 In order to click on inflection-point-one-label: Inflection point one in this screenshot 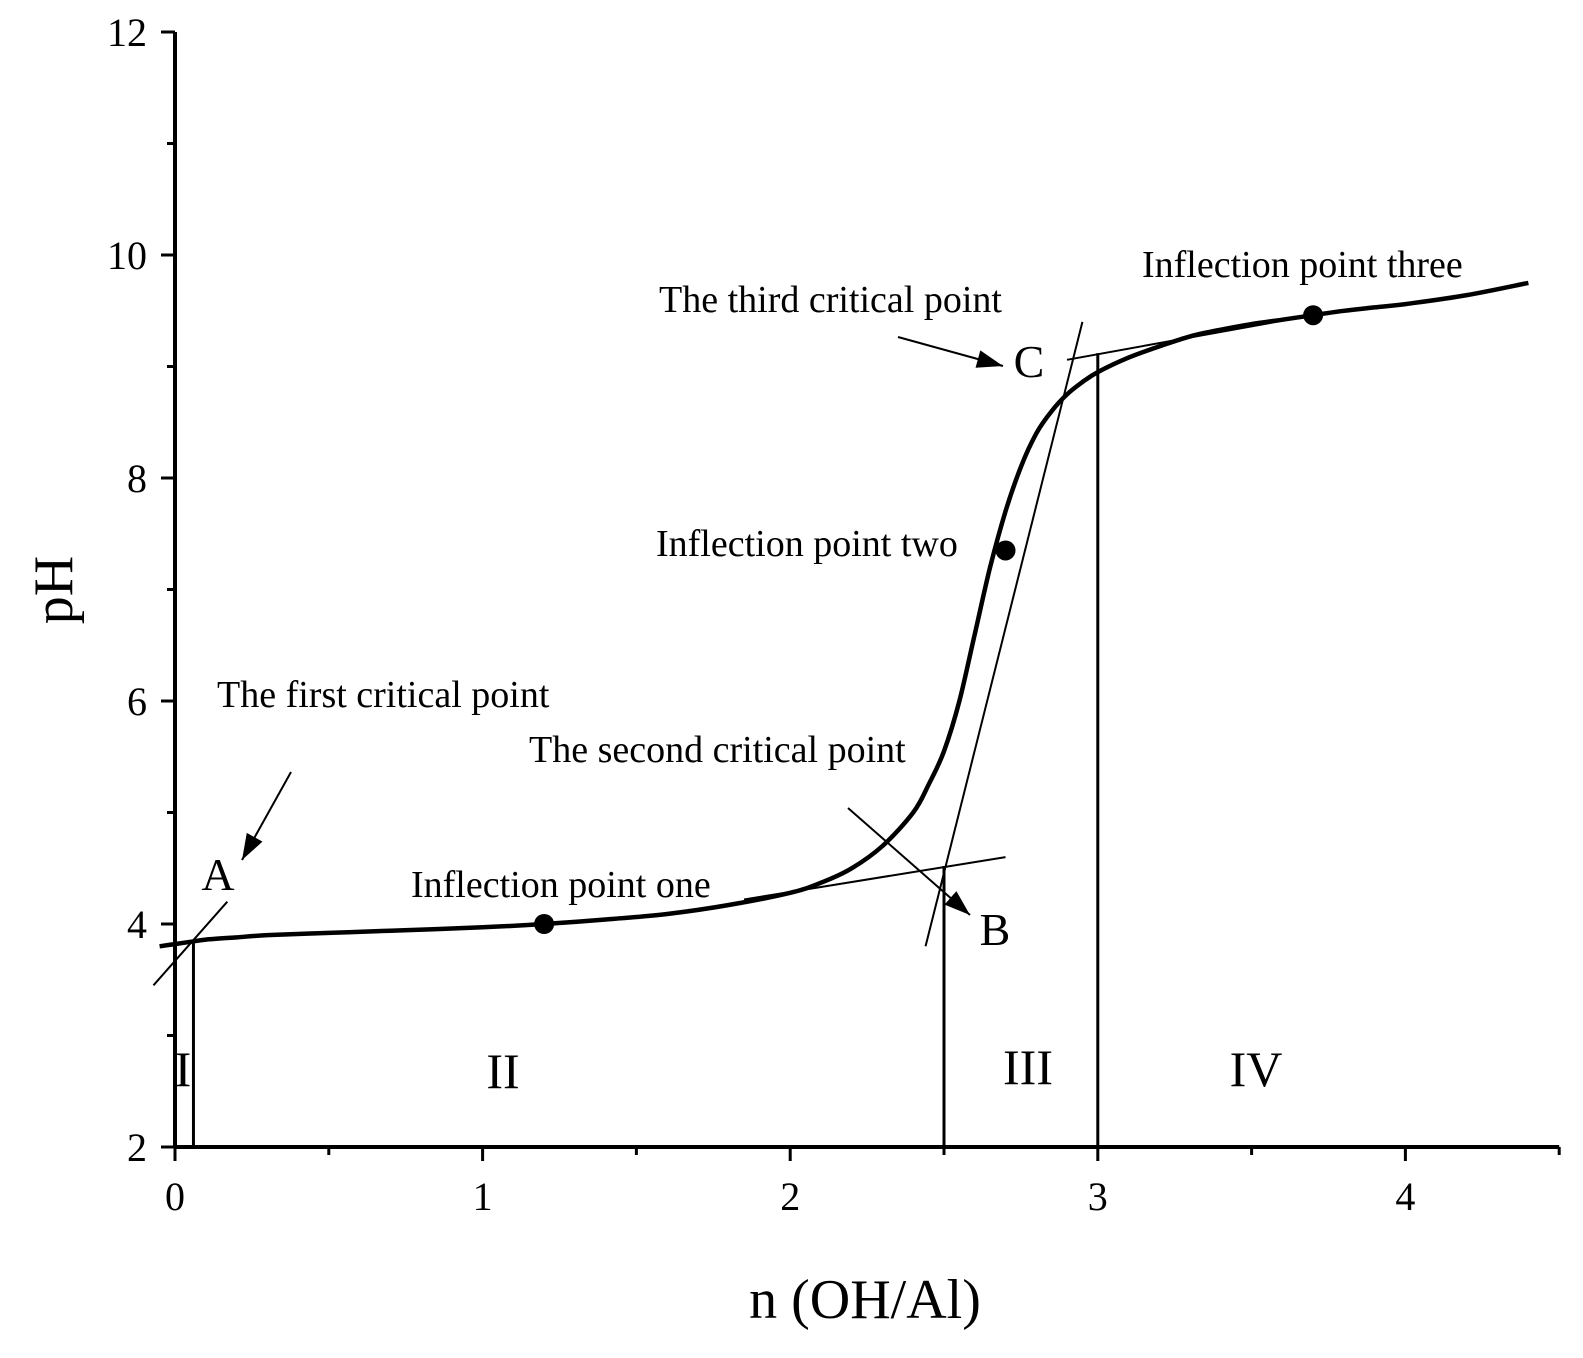, I will do `click(561, 885)`.